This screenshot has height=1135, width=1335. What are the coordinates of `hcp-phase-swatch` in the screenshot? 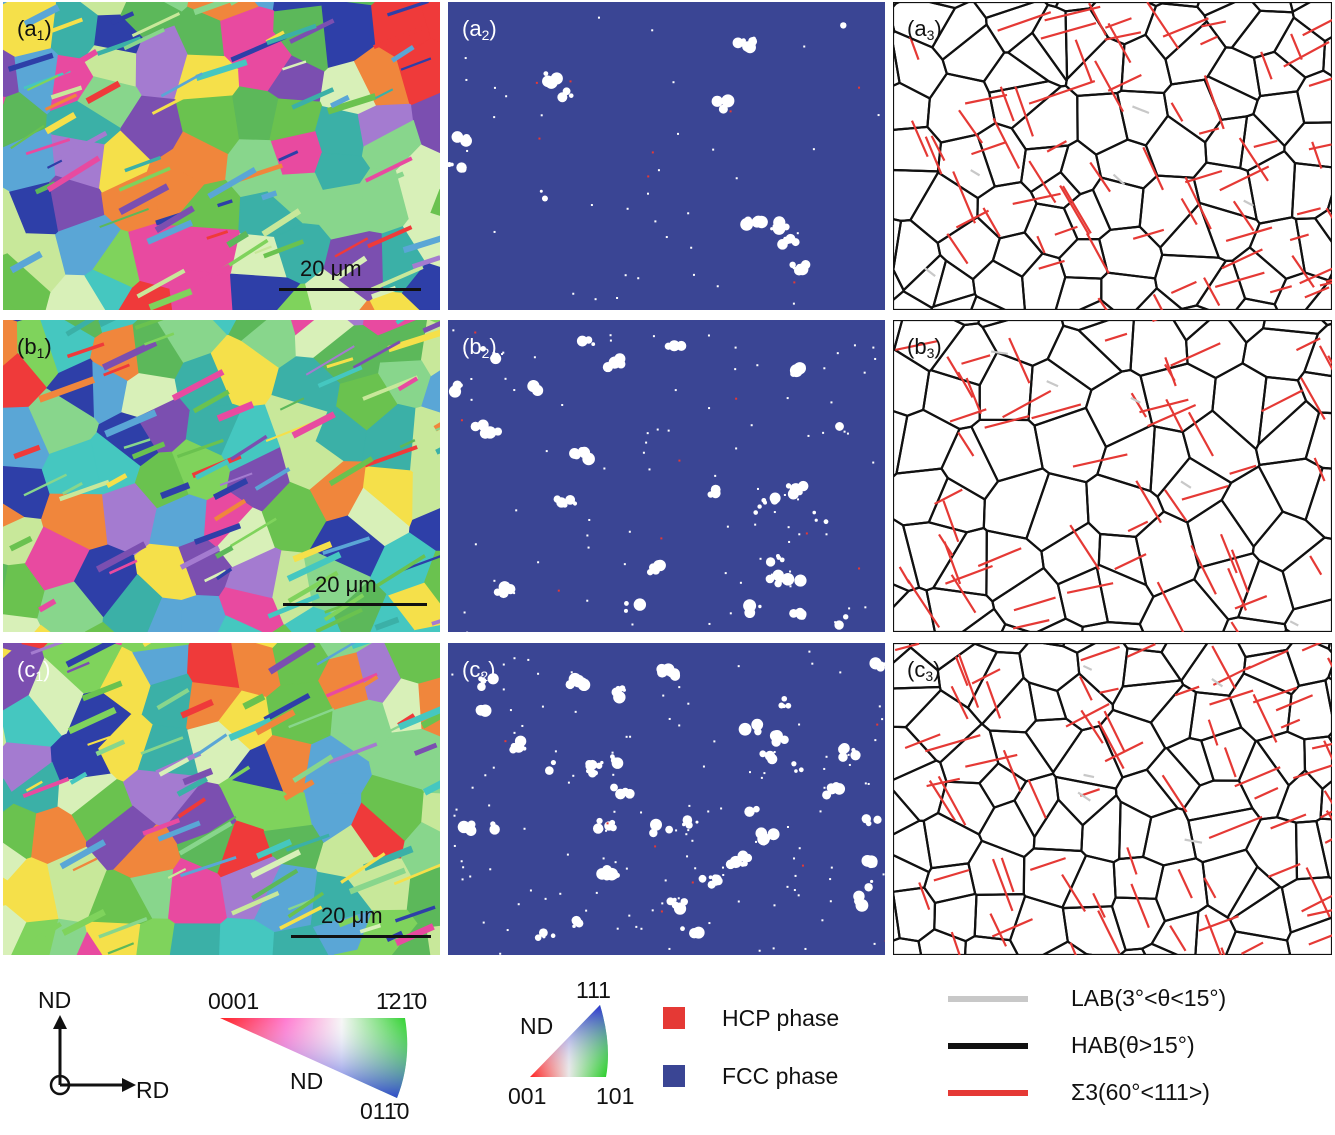 It's located at (674, 1018).